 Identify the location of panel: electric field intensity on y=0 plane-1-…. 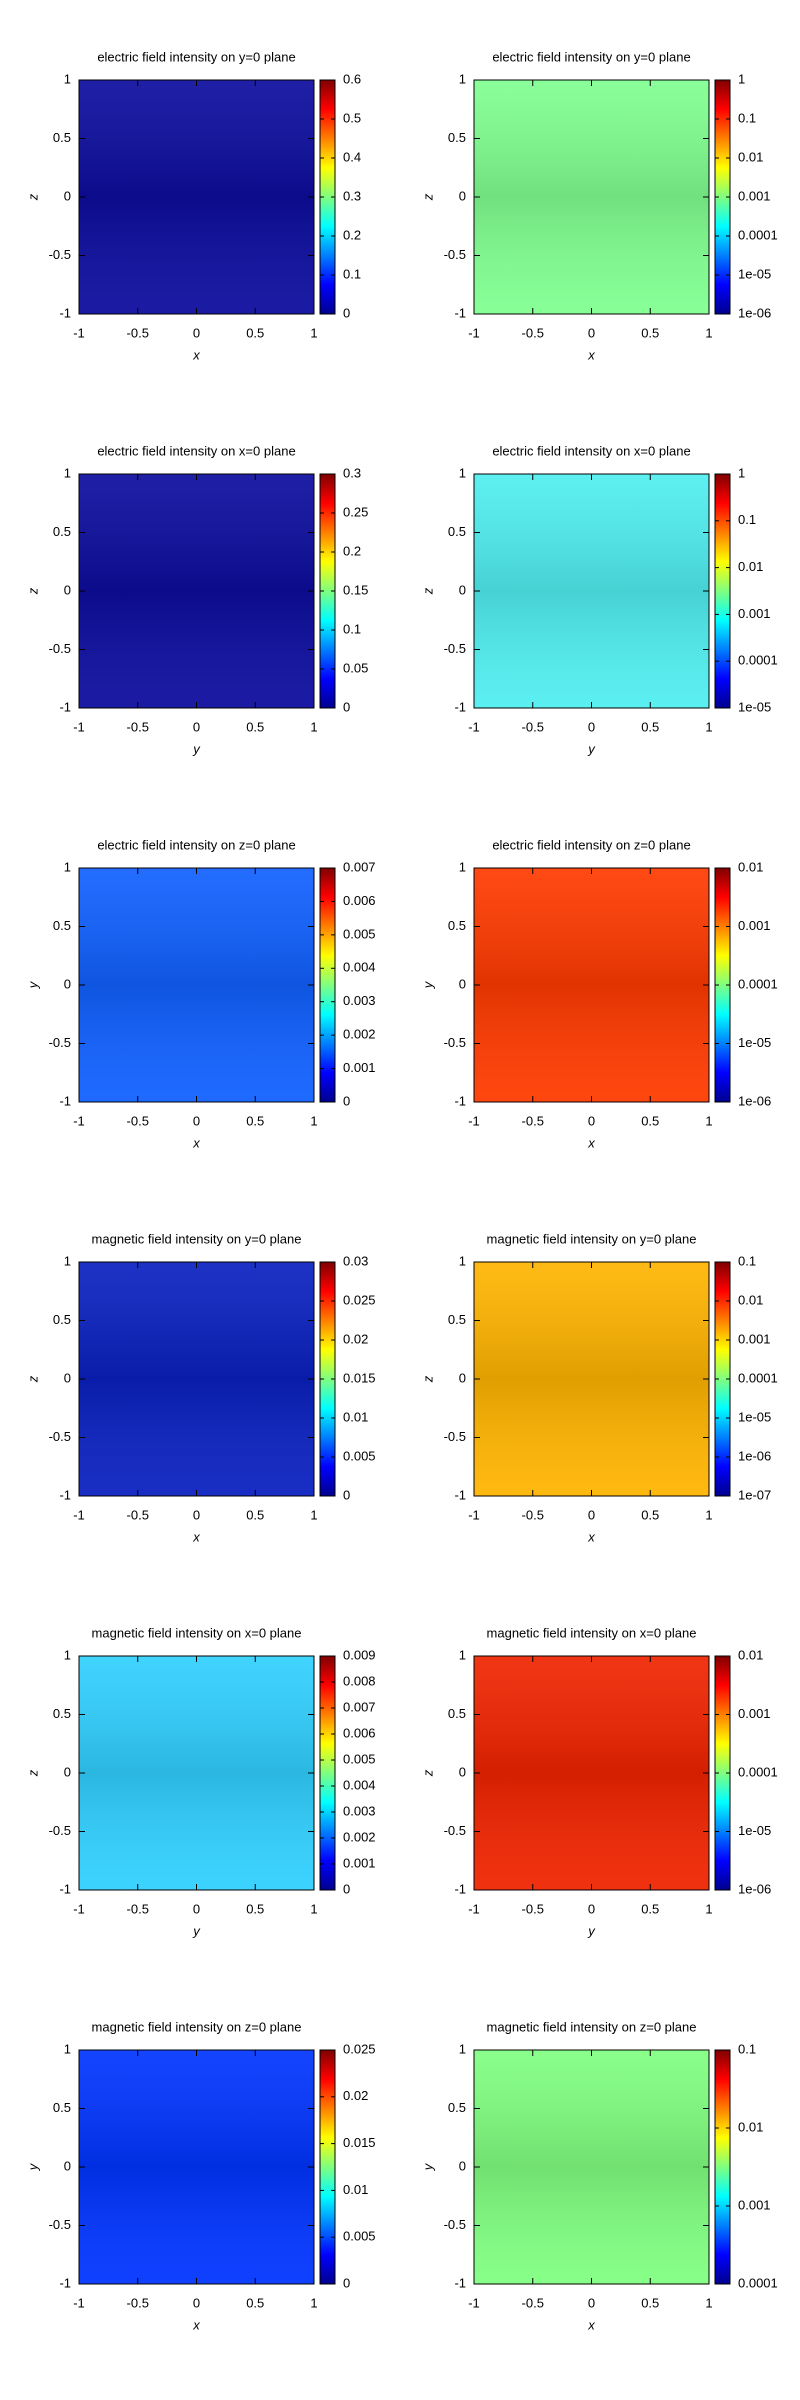
(598, 205).